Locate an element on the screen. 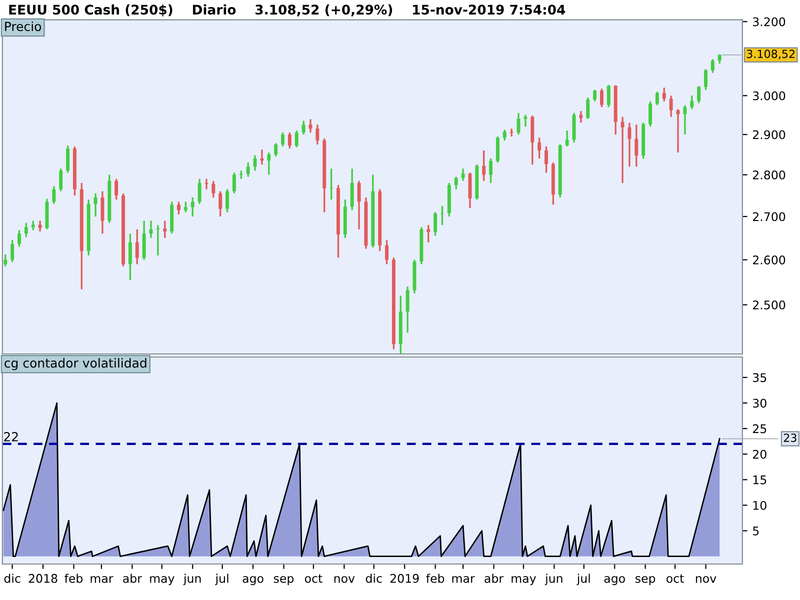 This screenshot has height=600, width=800. y-tick-label: 10 is located at coordinates (759, 505).